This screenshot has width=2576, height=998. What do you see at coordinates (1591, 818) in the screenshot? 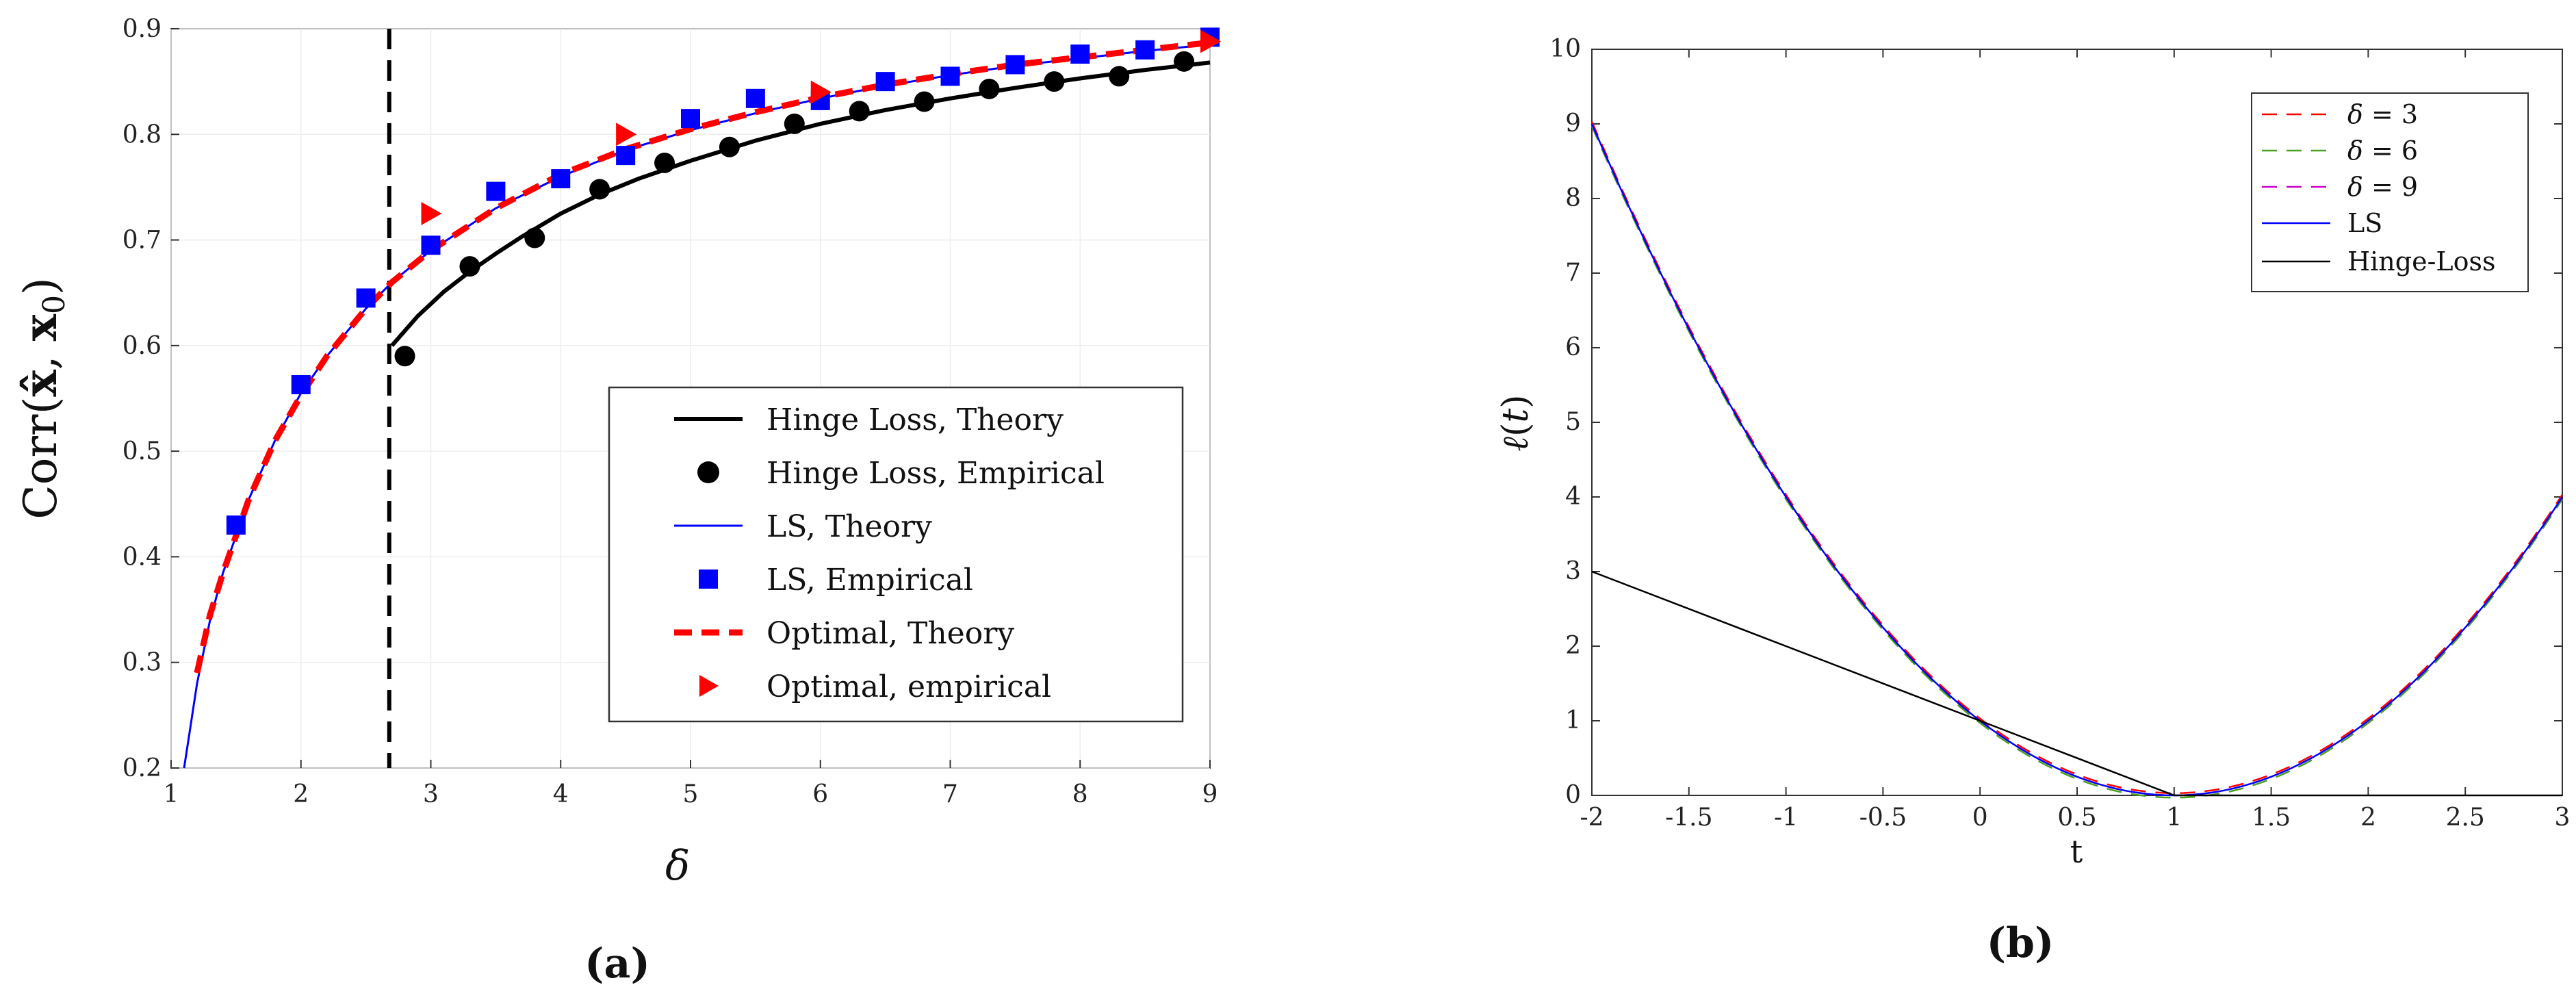
I see `x-tick-label: -2` at bounding box center [1591, 818].